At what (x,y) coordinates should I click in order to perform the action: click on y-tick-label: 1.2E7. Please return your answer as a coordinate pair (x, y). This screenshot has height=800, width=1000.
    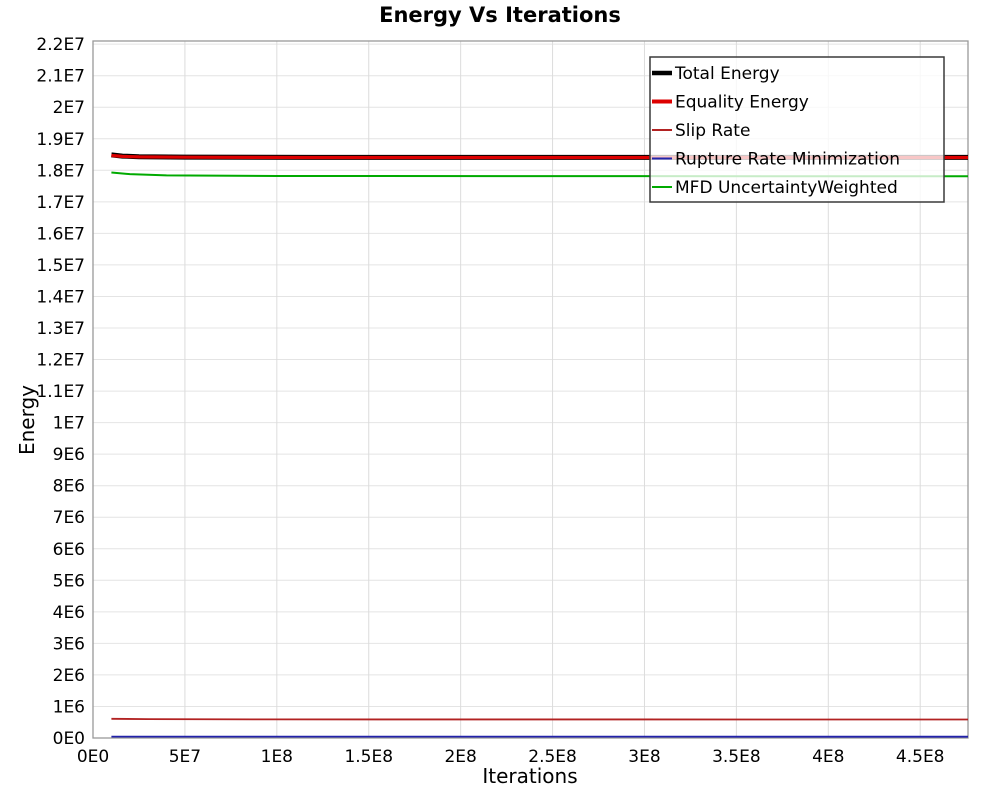
    Looking at the image, I should click on (60, 361).